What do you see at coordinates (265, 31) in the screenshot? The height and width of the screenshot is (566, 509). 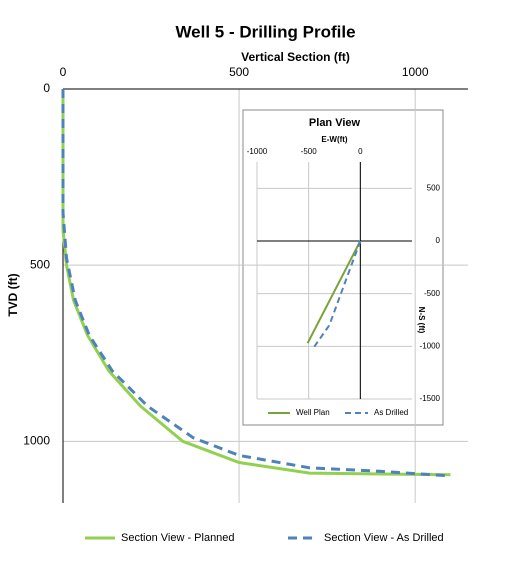 I see `chart-title: Well 5 - Drilling Profile` at bounding box center [265, 31].